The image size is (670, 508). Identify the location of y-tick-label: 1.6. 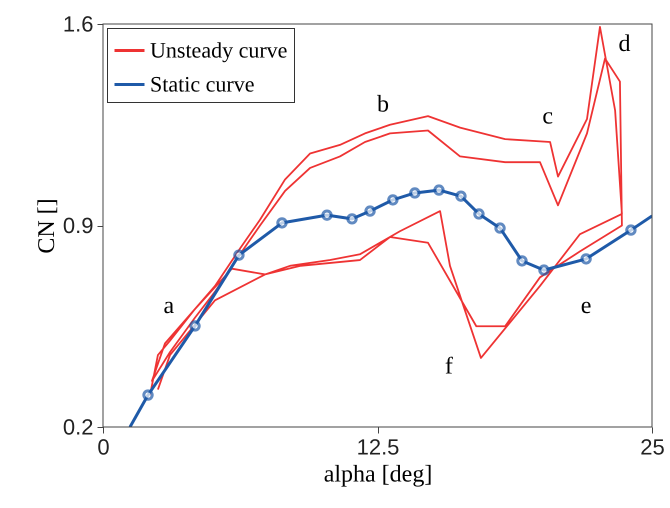
(78, 24).